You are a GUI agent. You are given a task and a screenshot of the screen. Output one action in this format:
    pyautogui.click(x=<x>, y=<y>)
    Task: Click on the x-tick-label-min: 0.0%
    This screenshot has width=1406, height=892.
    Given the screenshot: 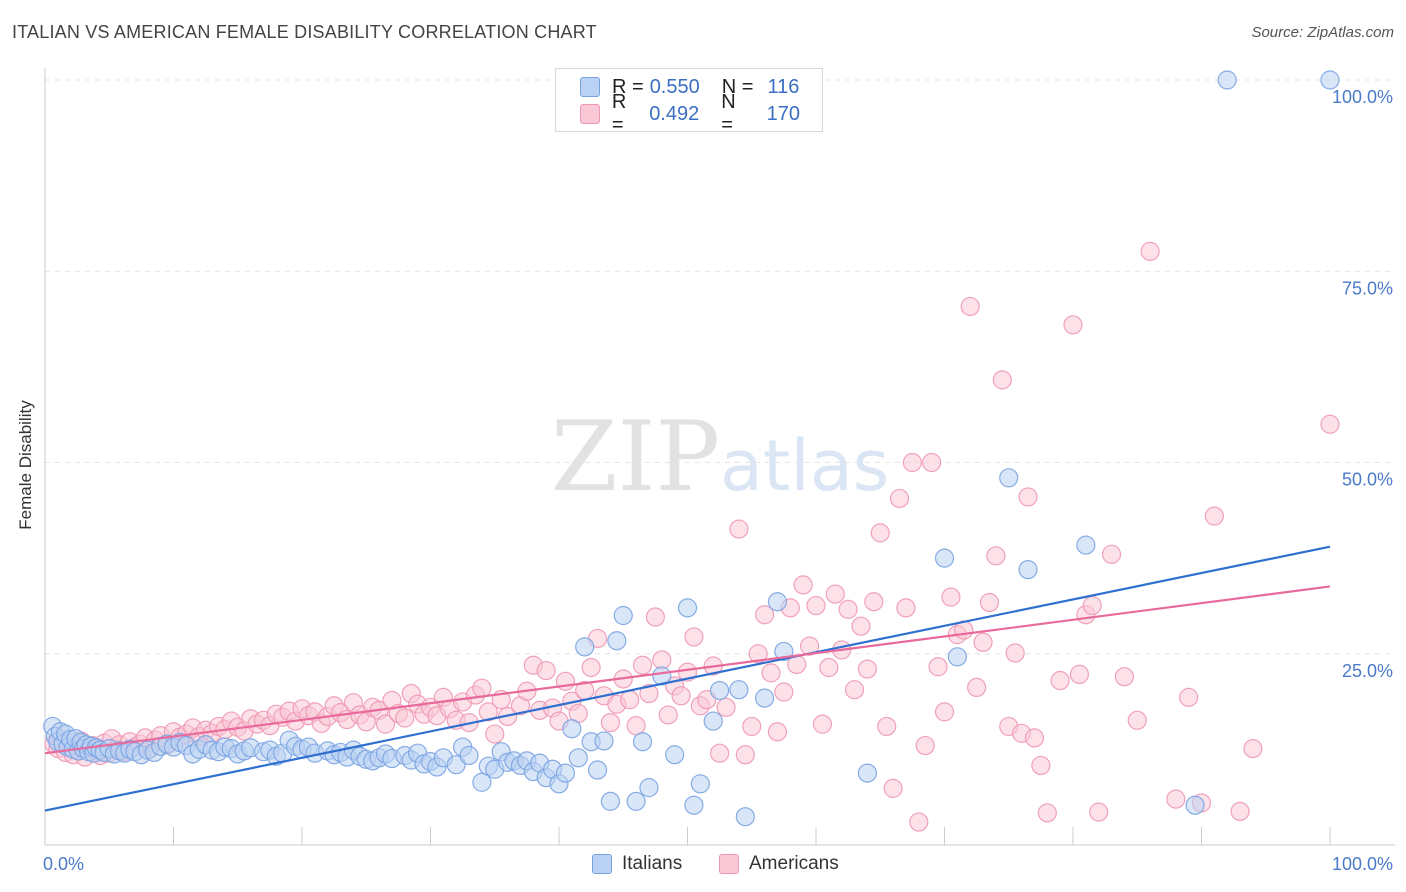 What is the action you would take?
    pyautogui.click(x=63, y=864)
    